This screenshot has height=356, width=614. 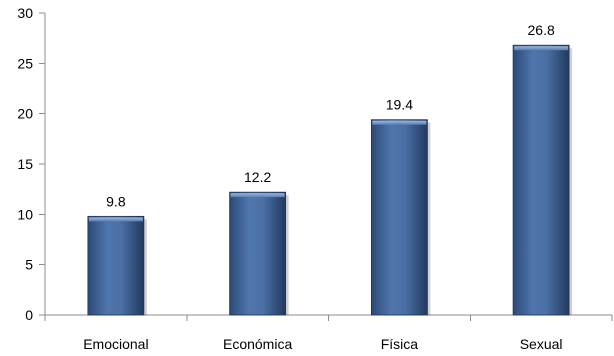 What do you see at coordinates (25, 214) in the screenshot?
I see `y-tick-label: 10` at bounding box center [25, 214].